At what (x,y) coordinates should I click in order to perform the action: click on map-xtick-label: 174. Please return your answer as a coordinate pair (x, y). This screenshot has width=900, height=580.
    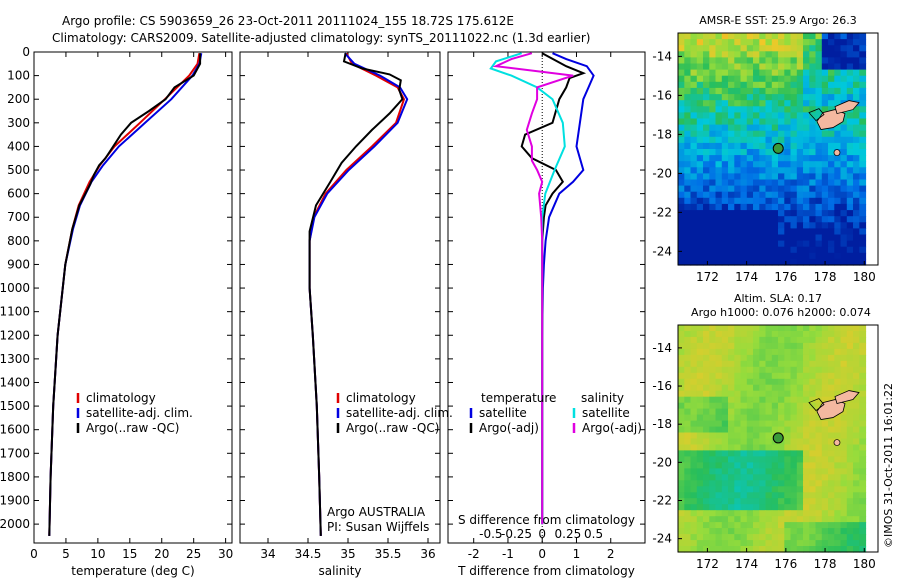
    Looking at the image, I should click on (746, 564).